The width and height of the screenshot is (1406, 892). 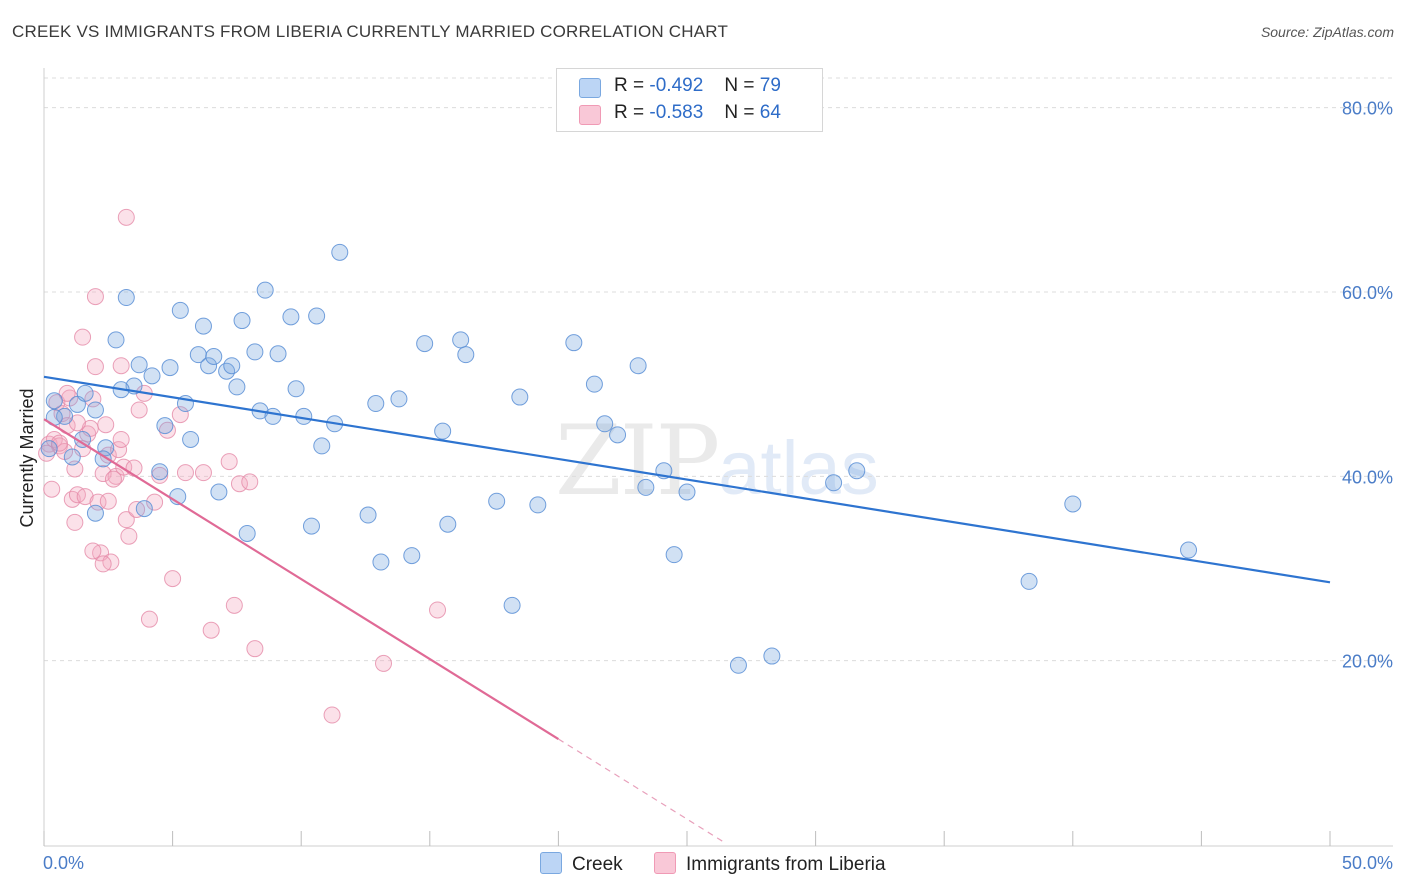 I want to click on legend-r-value-creek: -0.492, so click(x=676, y=85).